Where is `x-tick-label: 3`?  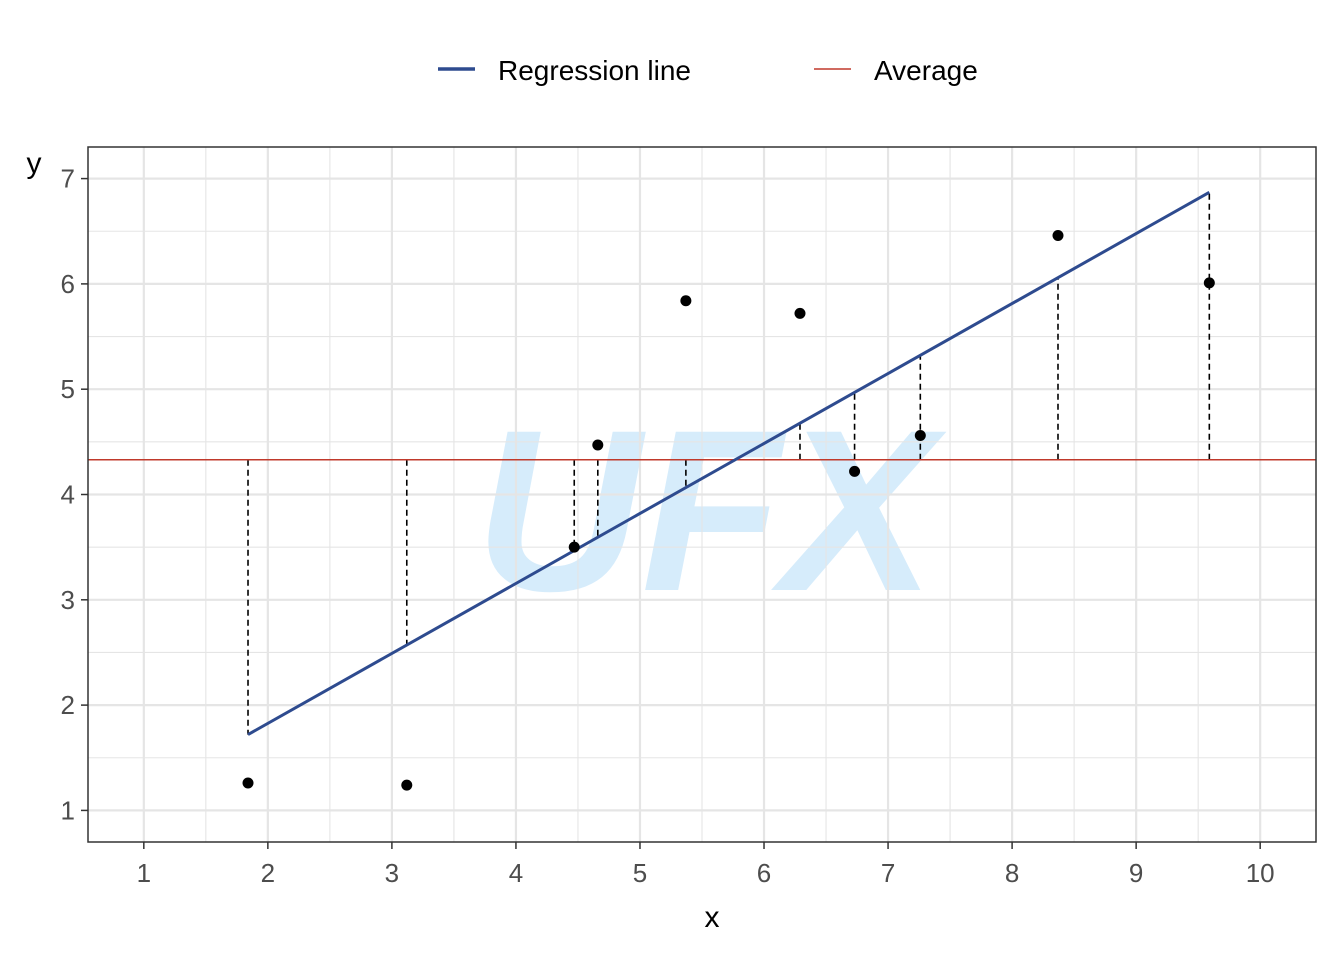 x-tick-label: 3 is located at coordinates (392, 873).